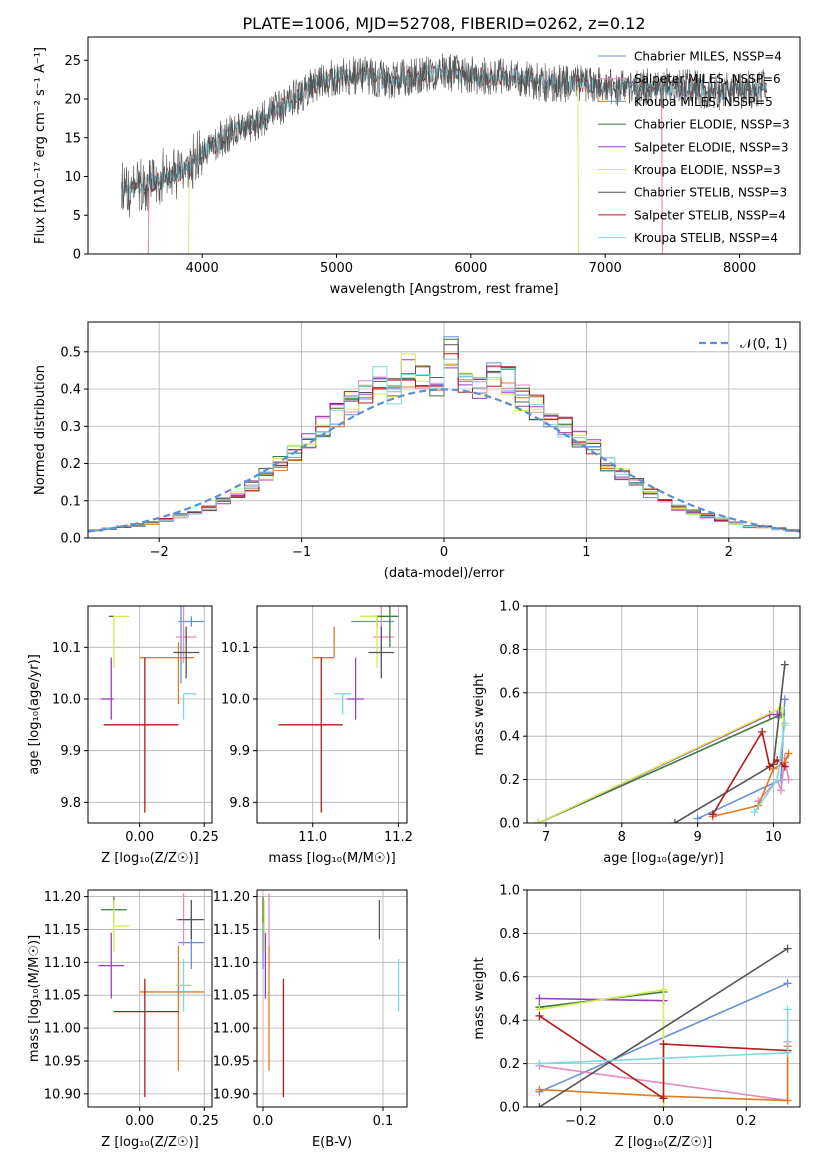 The width and height of the screenshot is (819, 1170). I want to click on wAge-ytick-label: 1.0, so click(509, 607).